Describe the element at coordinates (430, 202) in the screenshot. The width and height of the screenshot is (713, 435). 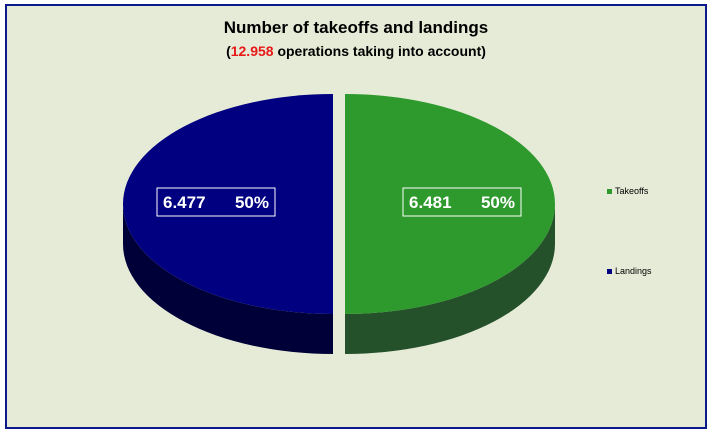
I see `takeoffs-label-value: 6.481` at that location.